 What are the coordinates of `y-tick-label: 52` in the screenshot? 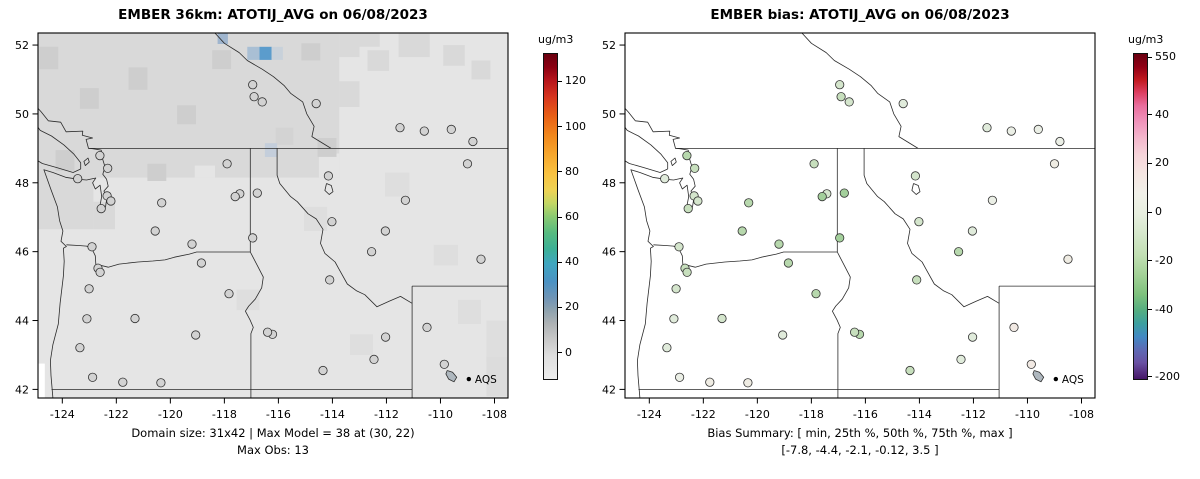 It's located at (609, 45).